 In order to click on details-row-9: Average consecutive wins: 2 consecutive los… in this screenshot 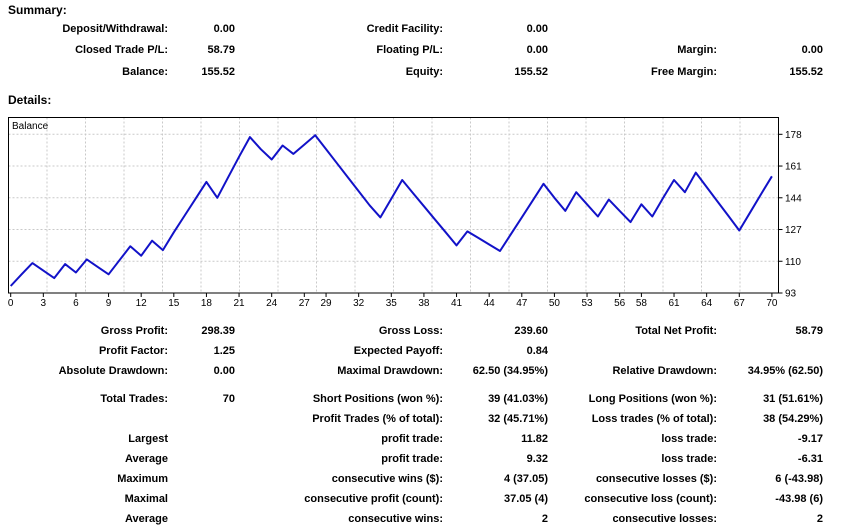, I will do `click(424, 519)`.